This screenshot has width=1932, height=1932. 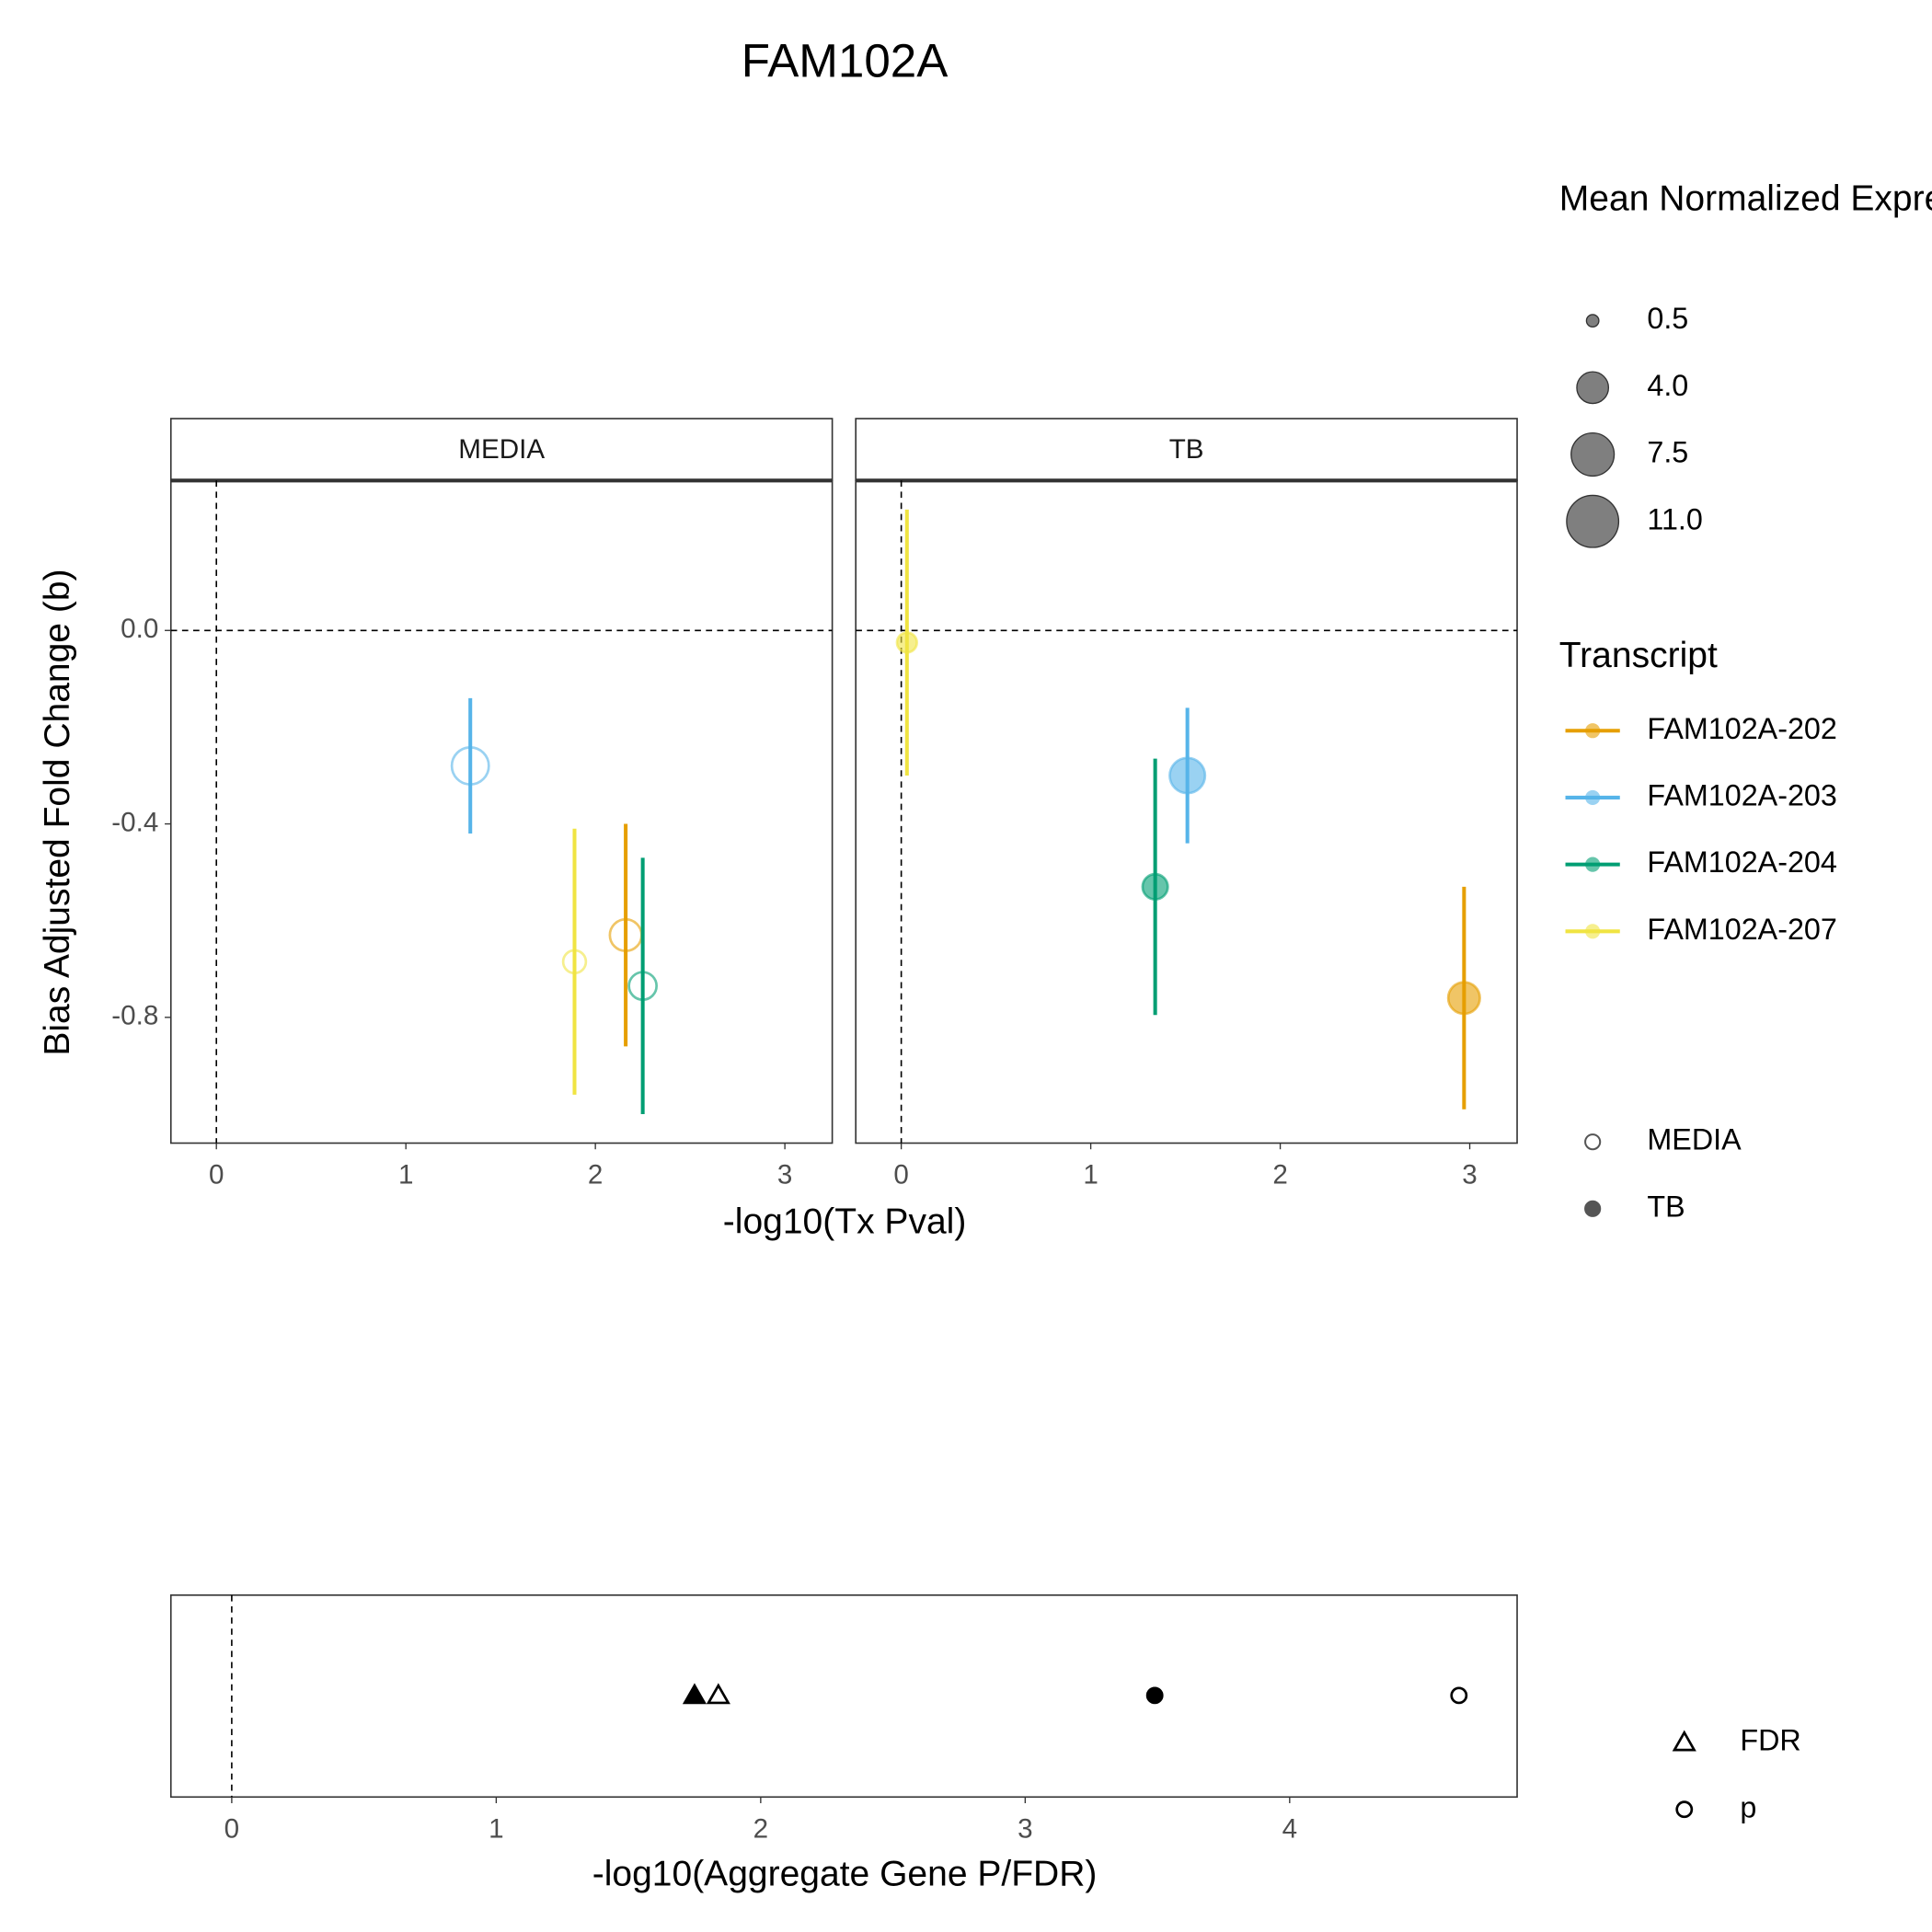 I want to click on x-axis-title: -log10(Aggregate Gene P/FDR), so click(x=845, y=1874).